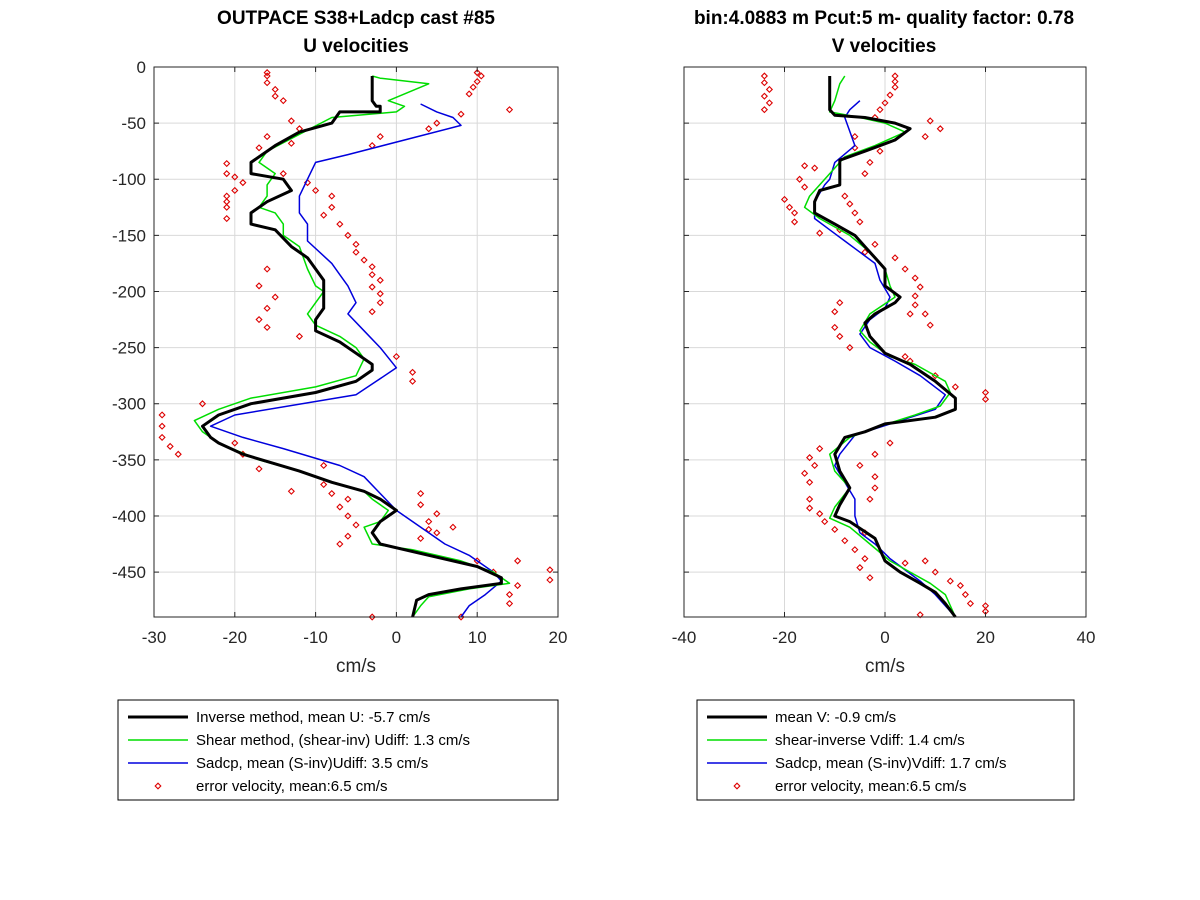 This screenshot has height=900, width=1200. What do you see at coordinates (784, 637) in the screenshot?
I see `v-x-tick-label: -20` at bounding box center [784, 637].